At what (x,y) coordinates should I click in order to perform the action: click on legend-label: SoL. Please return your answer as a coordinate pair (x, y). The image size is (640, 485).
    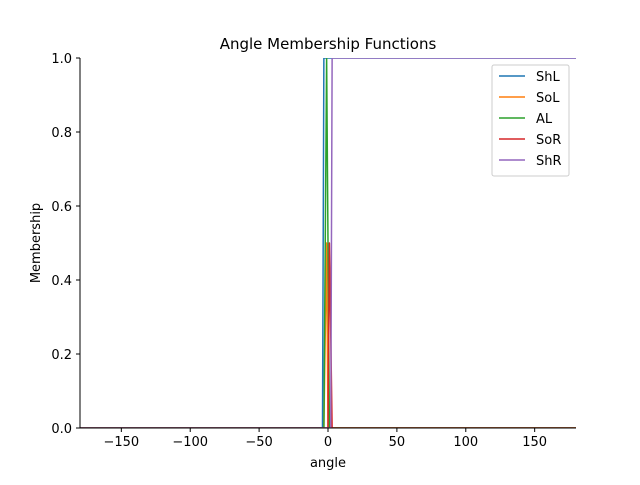
    Looking at the image, I should click on (548, 98).